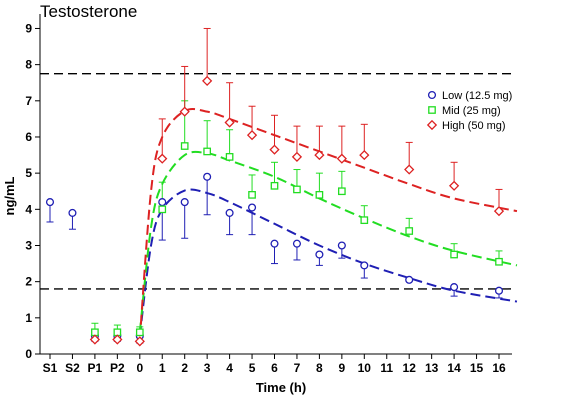 Image resolution: width=567 pixels, height=405 pixels. What do you see at coordinates (297, 368) in the screenshot?
I see `x-tick-label: 7` at bounding box center [297, 368].